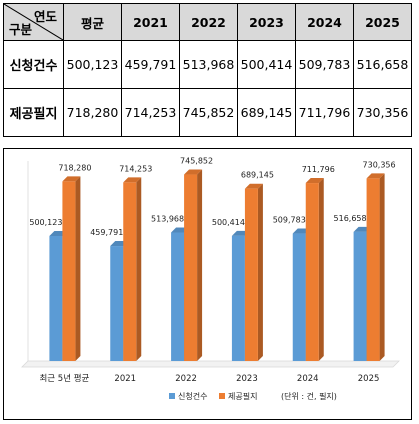 The image size is (419, 424). What do you see at coordinates (150, 22) in the screenshot?
I see `column-header: 2021` at bounding box center [150, 22].